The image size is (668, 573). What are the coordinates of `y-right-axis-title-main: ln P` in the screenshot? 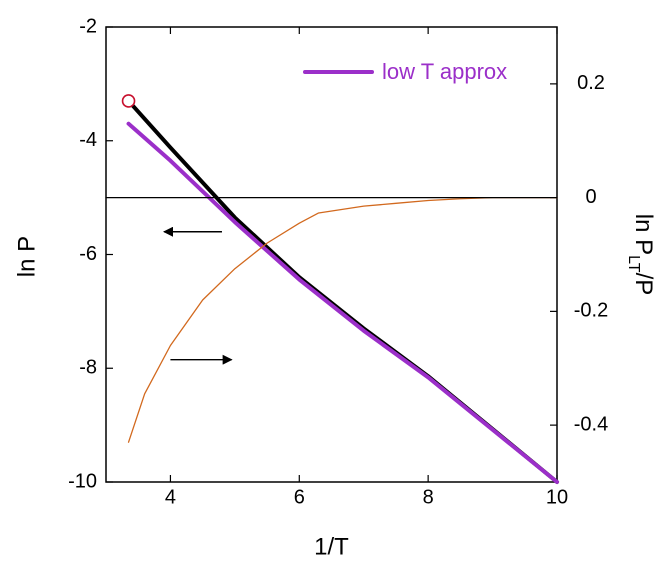 It's located at (643, 234).